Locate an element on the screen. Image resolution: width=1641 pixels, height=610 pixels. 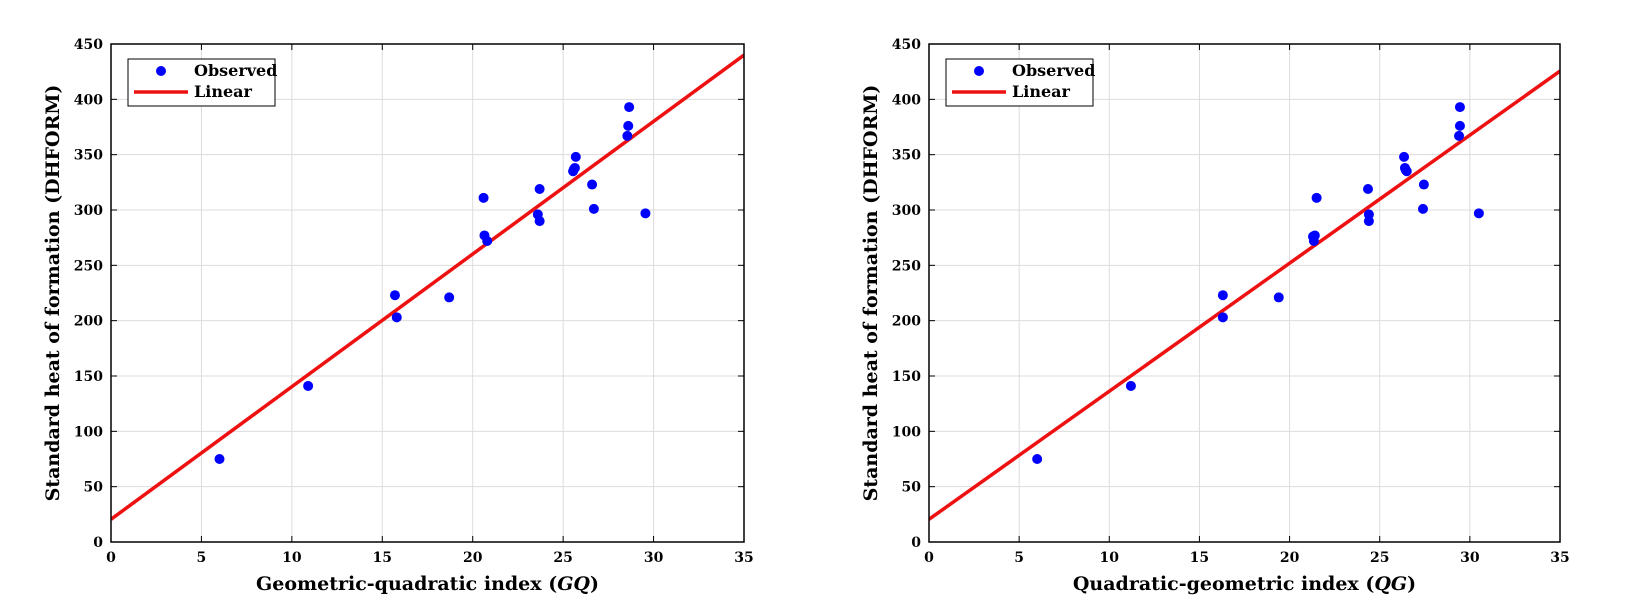
x-axis-label-symbol: QG is located at coordinates (1390, 584).